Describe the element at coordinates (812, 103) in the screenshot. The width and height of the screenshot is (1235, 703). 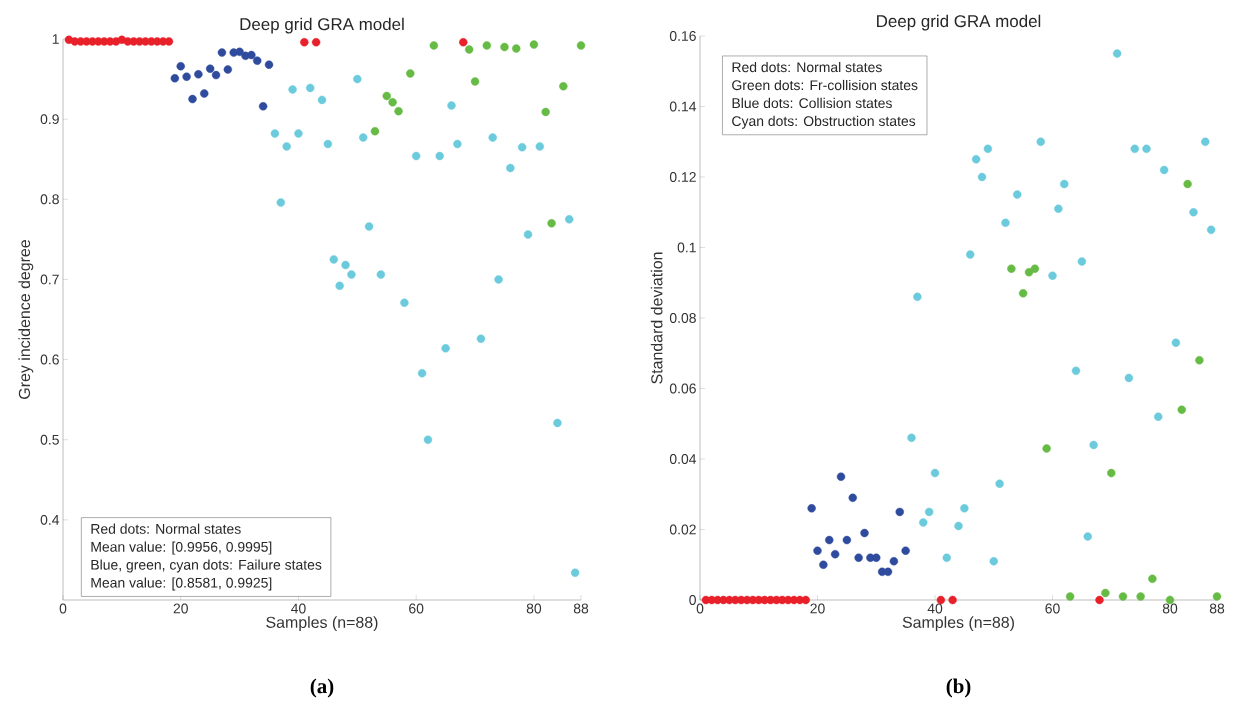
I see `annotation: Blue dots: Collision states` at that location.